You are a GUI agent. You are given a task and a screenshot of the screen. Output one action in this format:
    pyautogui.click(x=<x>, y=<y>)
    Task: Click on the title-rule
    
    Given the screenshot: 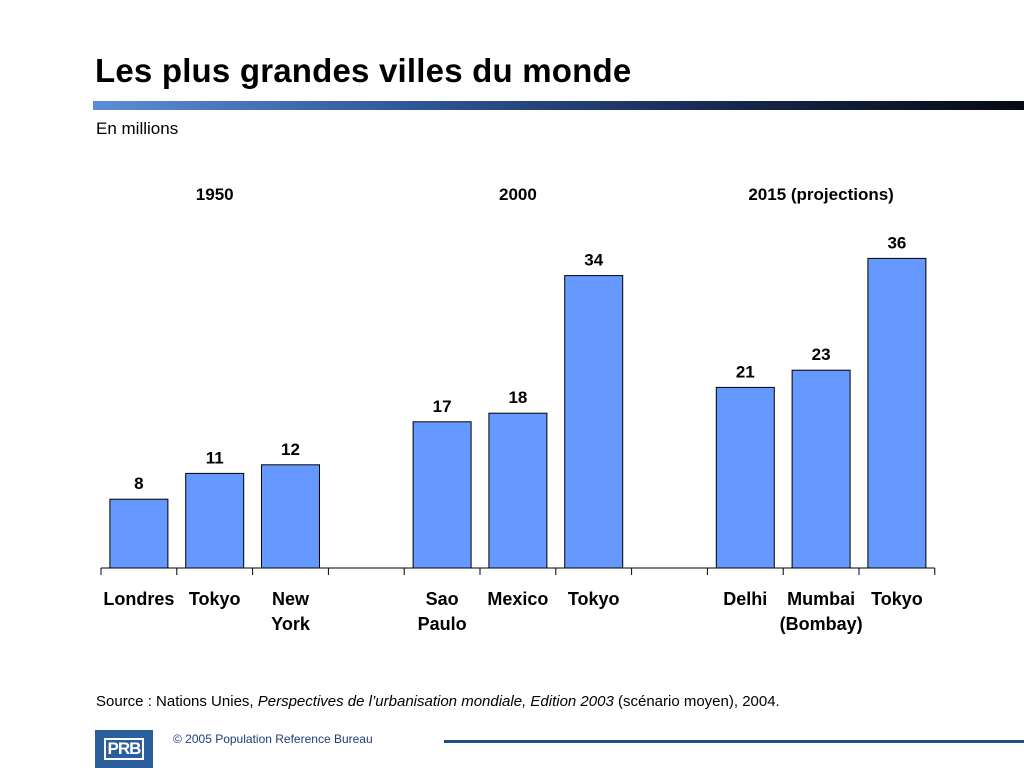 What is the action you would take?
    pyautogui.click(x=558, y=105)
    